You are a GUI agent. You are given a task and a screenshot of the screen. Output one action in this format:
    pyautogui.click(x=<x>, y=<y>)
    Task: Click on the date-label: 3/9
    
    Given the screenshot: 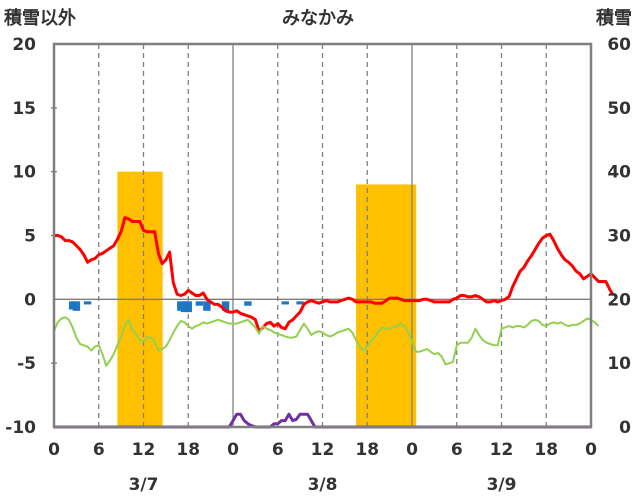 What is the action you would take?
    pyautogui.click(x=502, y=485)
    